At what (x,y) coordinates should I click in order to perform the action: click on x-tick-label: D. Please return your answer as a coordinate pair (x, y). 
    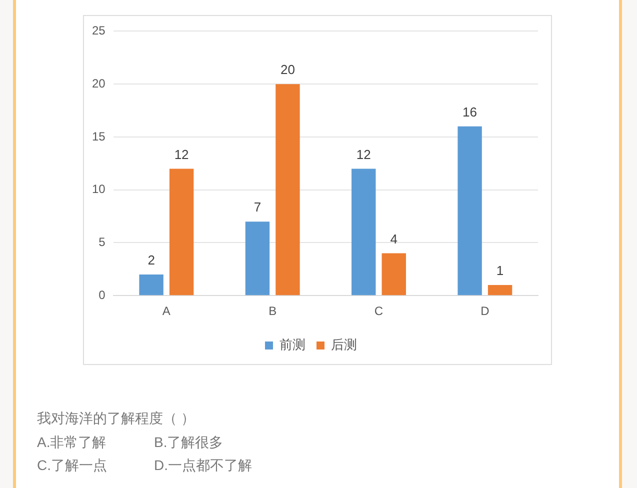
    Looking at the image, I should click on (485, 311).